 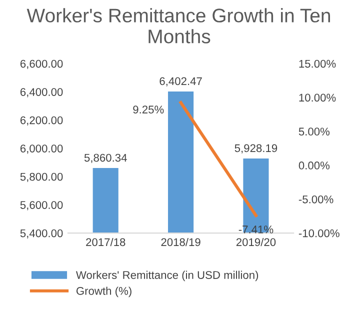 I want to click on y-tick-label: 6,400.00, so click(x=41, y=93).